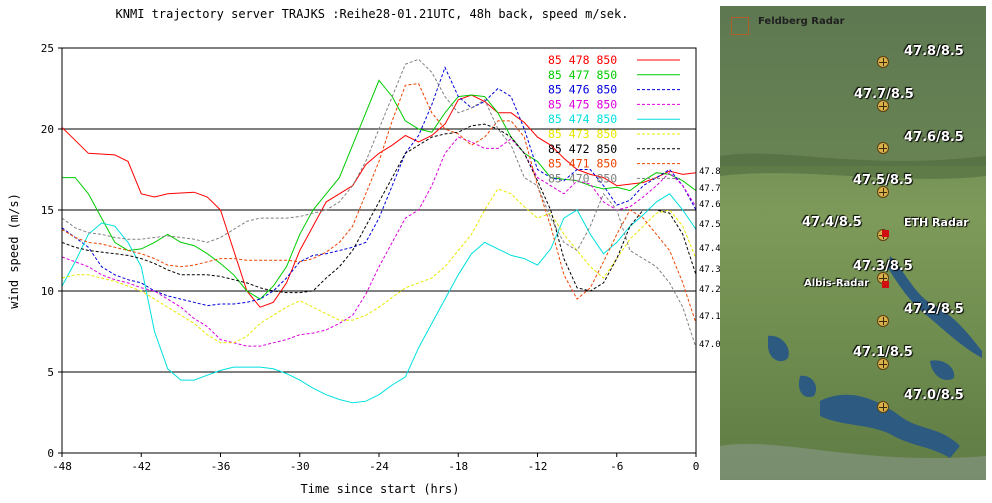  Describe the element at coordinates (47, 291) in the screenshot. I see `y-tick-label: 10` at that location.